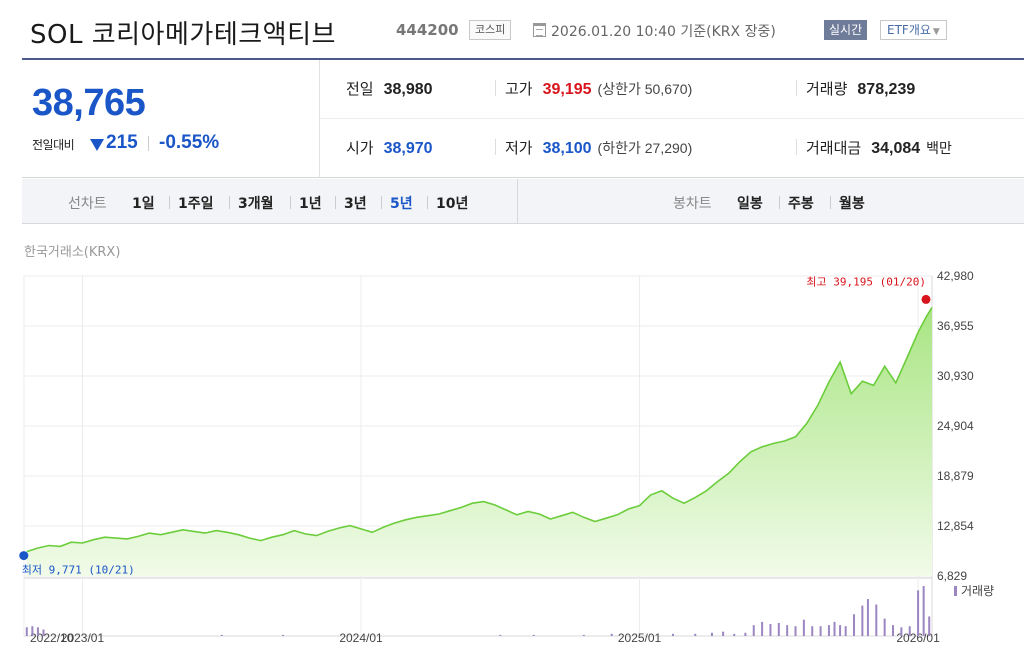 The height and width of the screenshot is (671, 1024). What do you see at coordinates (539, 30) in the screenshot?
I see `calendar-icon` at bounding box center [539, 30].